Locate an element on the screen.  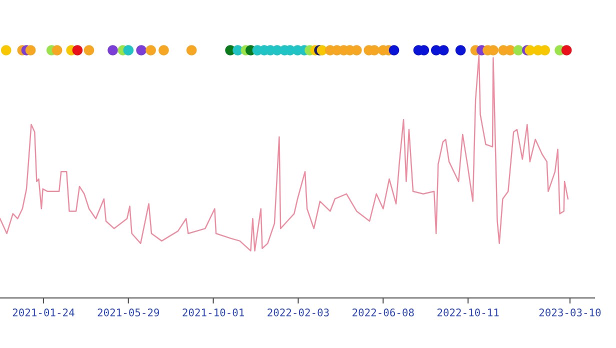
x-tick-label: 2021-10-01 is located at coordinates (213, 312).